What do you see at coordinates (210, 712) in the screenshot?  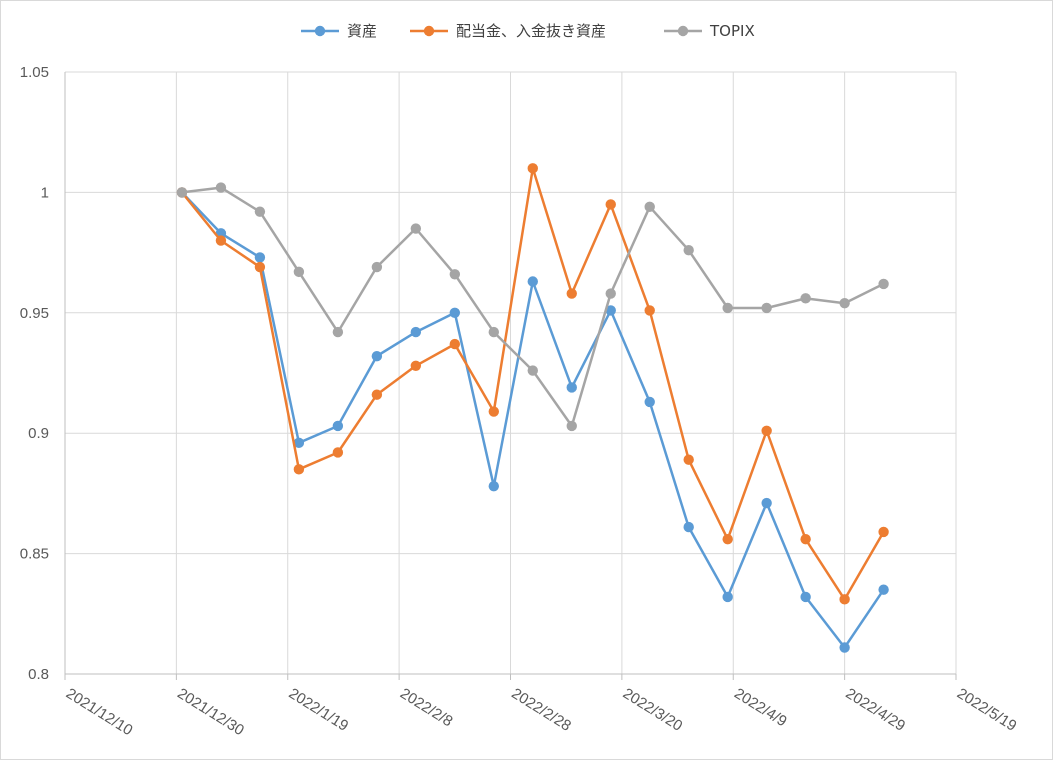 I see `x-tick-label: 2021/12/30` at bounding box center [210, 712].